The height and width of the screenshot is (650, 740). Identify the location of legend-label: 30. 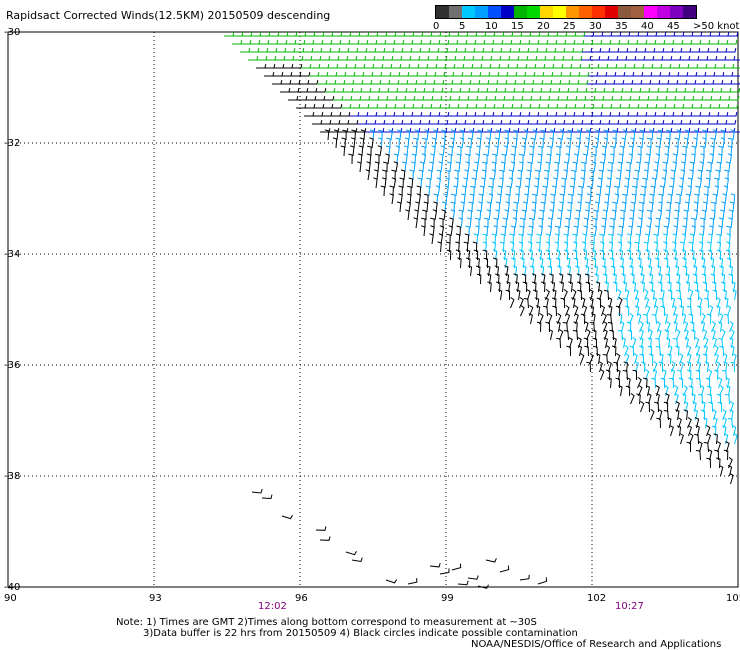
(595, 26).